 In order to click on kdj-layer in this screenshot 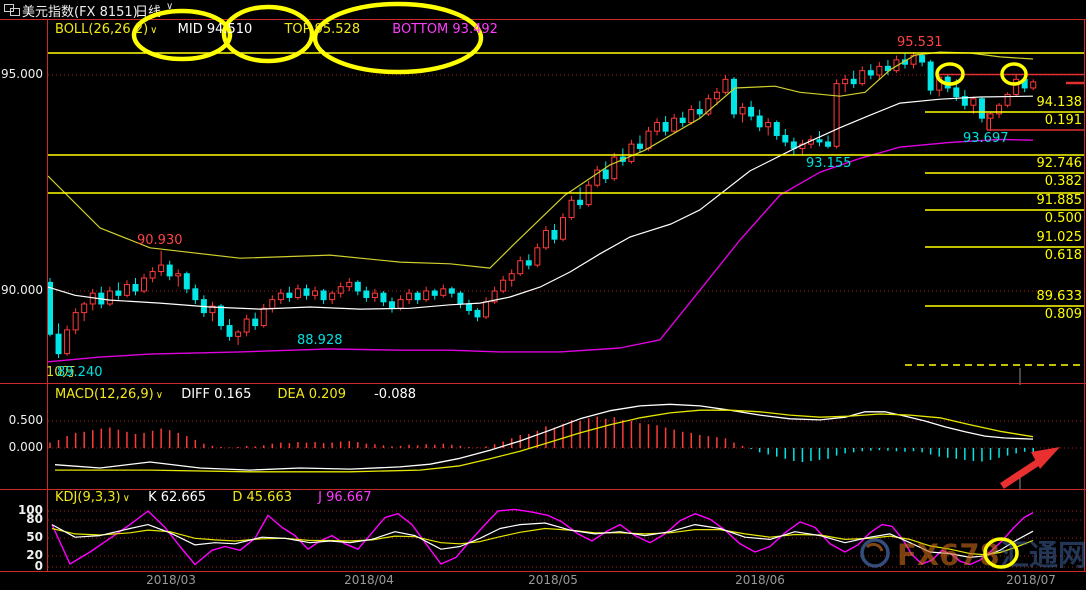, I will do `click(542, 537)`.